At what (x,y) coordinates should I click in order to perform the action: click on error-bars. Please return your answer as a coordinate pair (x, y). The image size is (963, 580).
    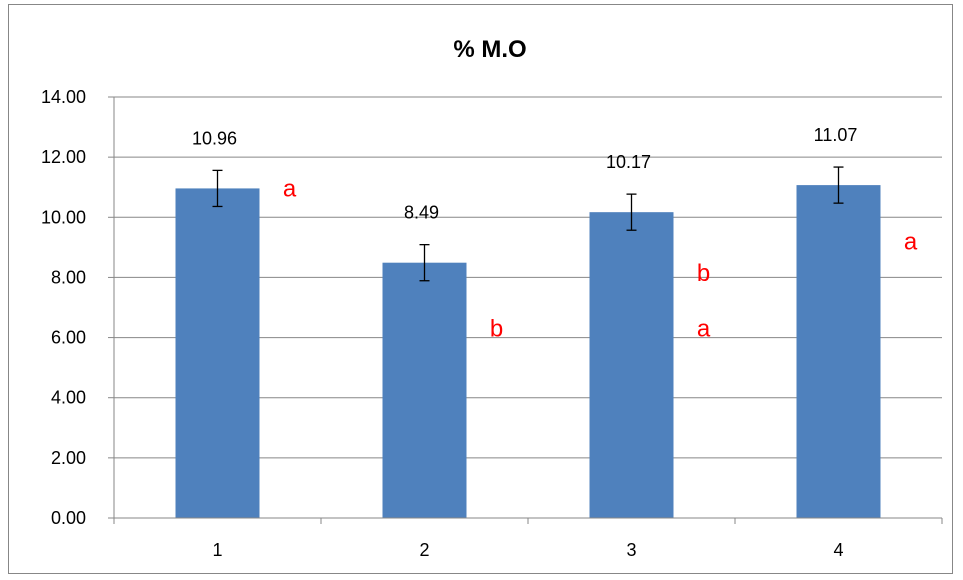
    Looking at the image, I should click on (528, 224).